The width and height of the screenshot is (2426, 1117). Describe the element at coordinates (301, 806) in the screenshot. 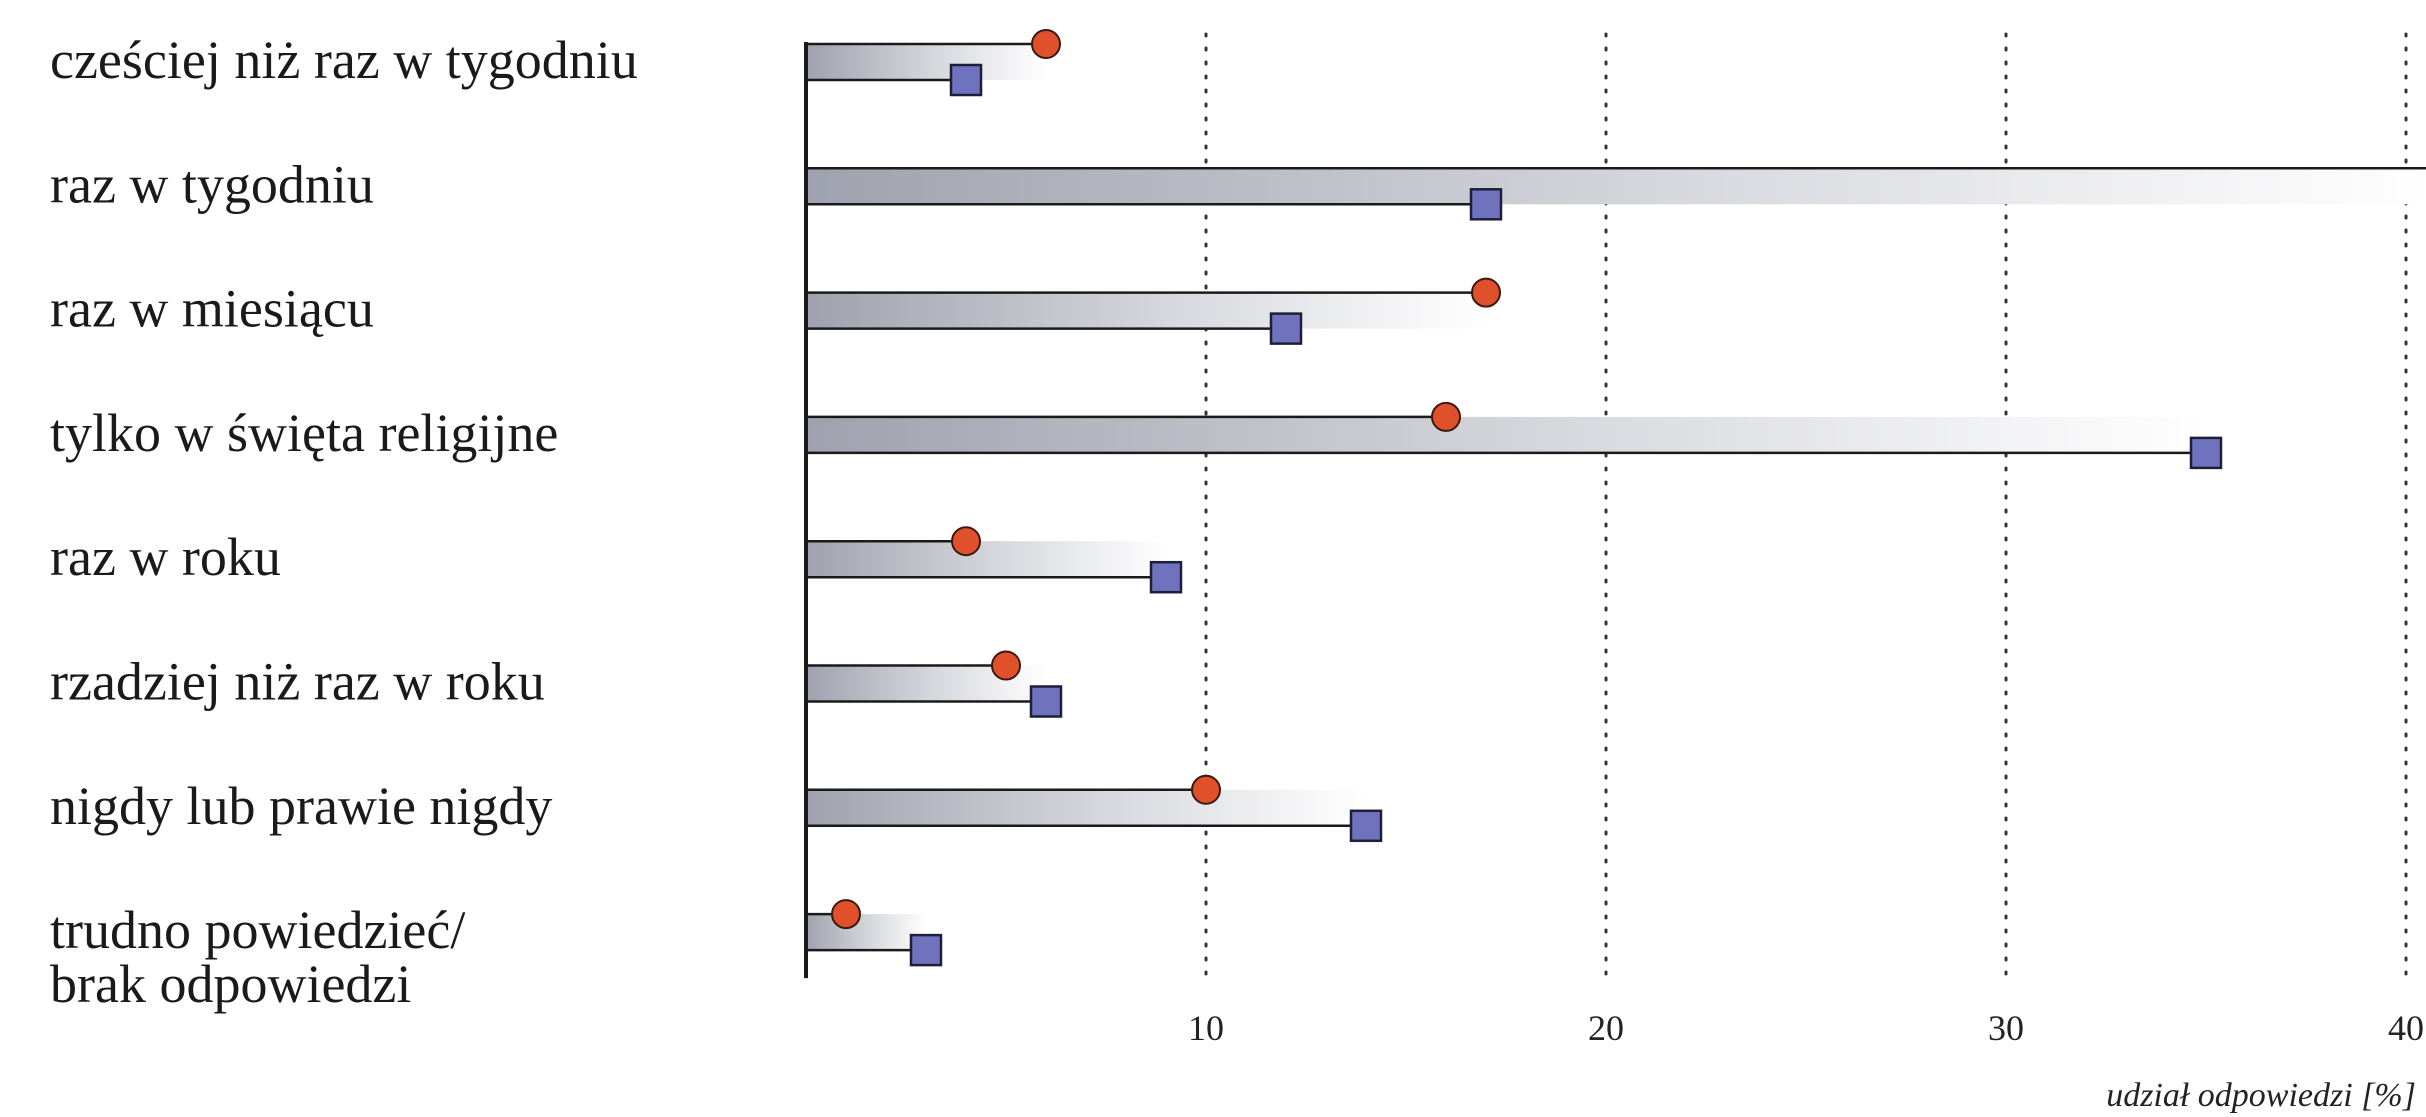

I see `category-label: nigdy lub prawie nigdy` at that location.